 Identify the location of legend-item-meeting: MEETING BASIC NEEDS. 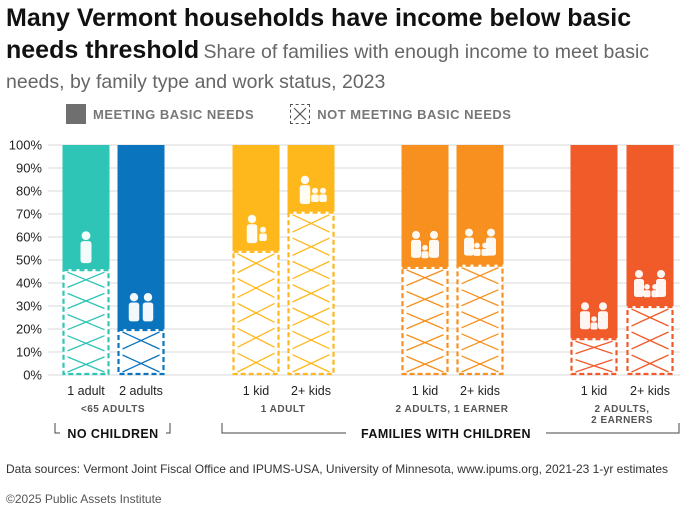
(160, 114).